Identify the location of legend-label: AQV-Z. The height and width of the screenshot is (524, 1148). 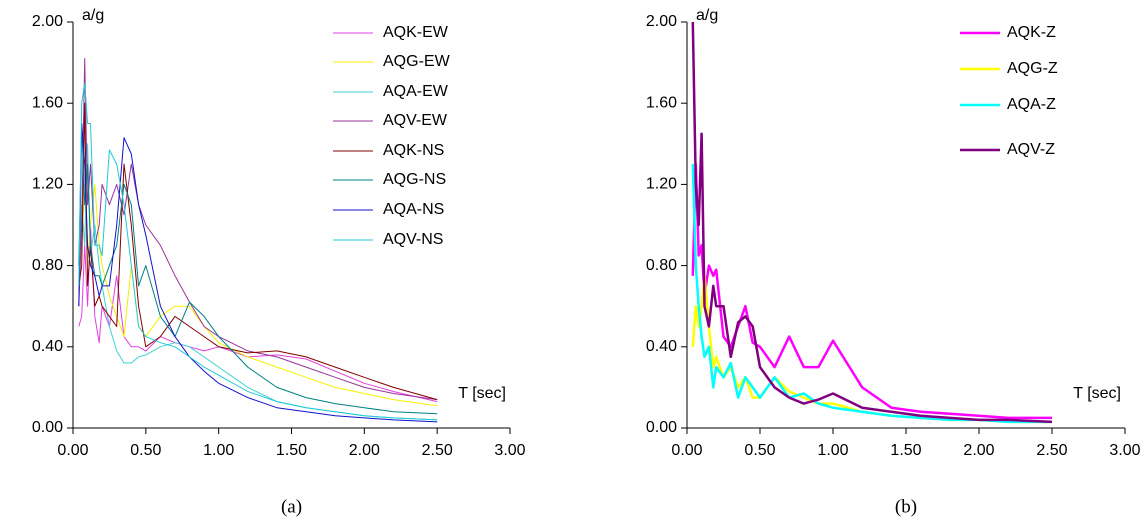
(1031, 149).